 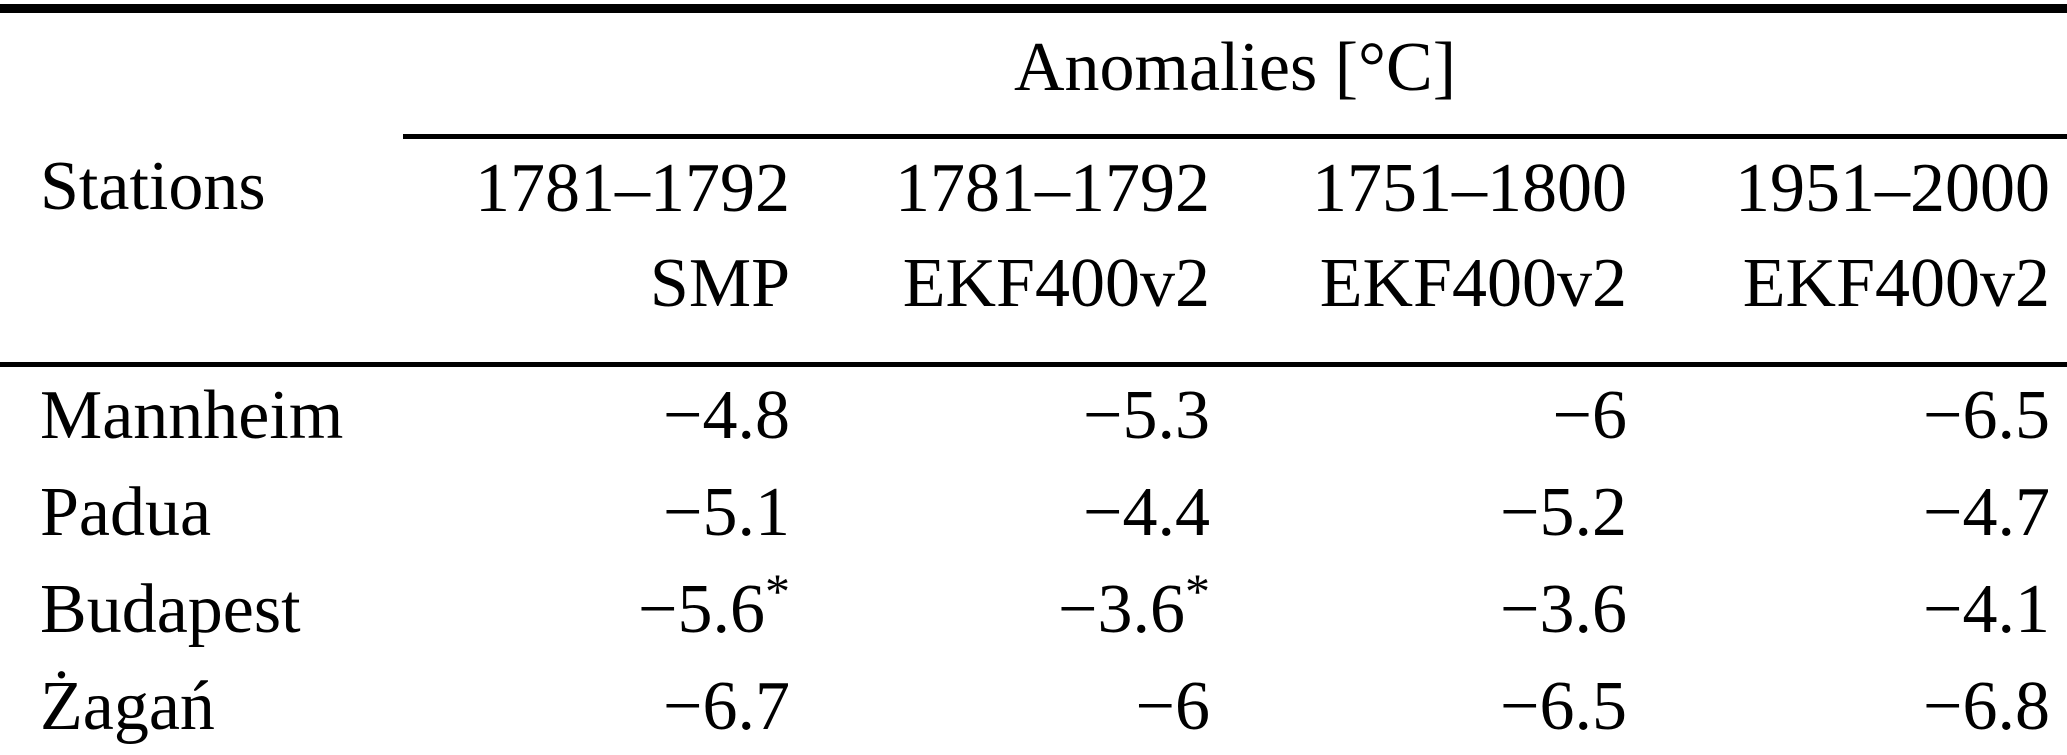 What do you see at coordinates (1033, 706) in the screenshot?
I see `station-row: Żagań −6.7 −6 −6.5 −6.8` at bounding box center [1033, 706].